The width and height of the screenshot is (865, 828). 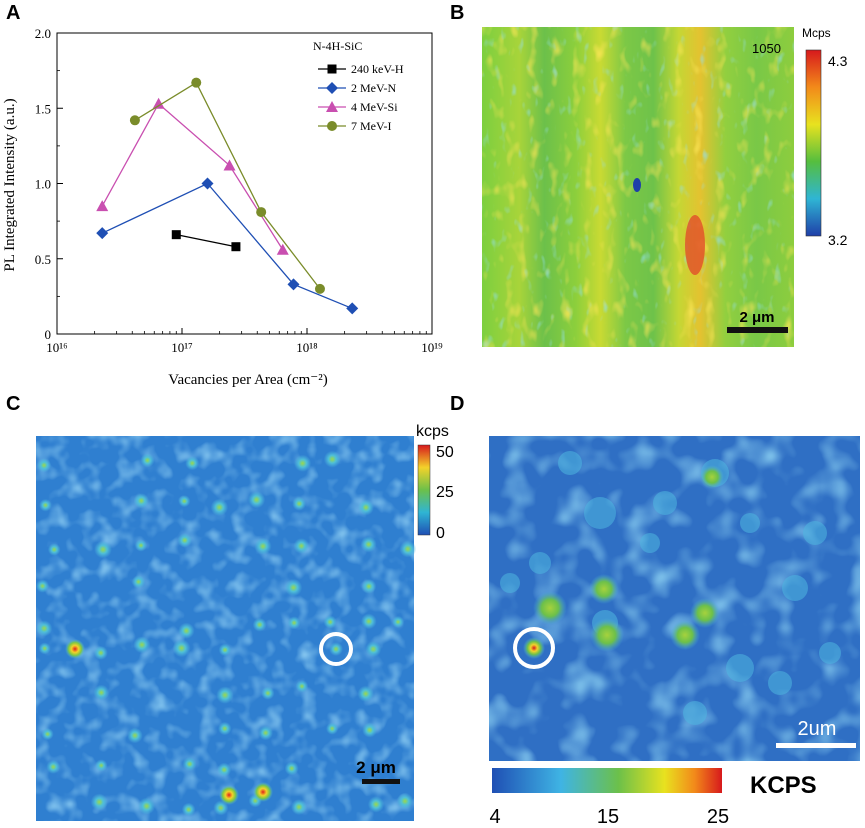 I want to click on map-d-highlight-circle, so click(x=534, y=648).